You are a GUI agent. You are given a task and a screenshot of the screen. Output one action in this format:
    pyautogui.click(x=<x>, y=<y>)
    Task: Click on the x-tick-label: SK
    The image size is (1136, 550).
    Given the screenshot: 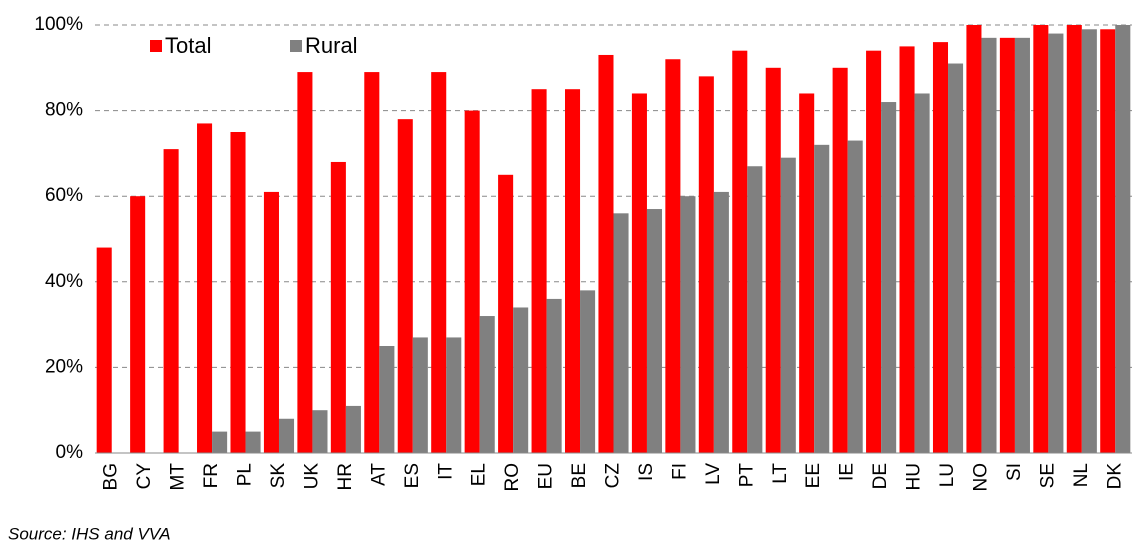 What is the action you would take?
    pyautogui.click(x=278, y=476)
    